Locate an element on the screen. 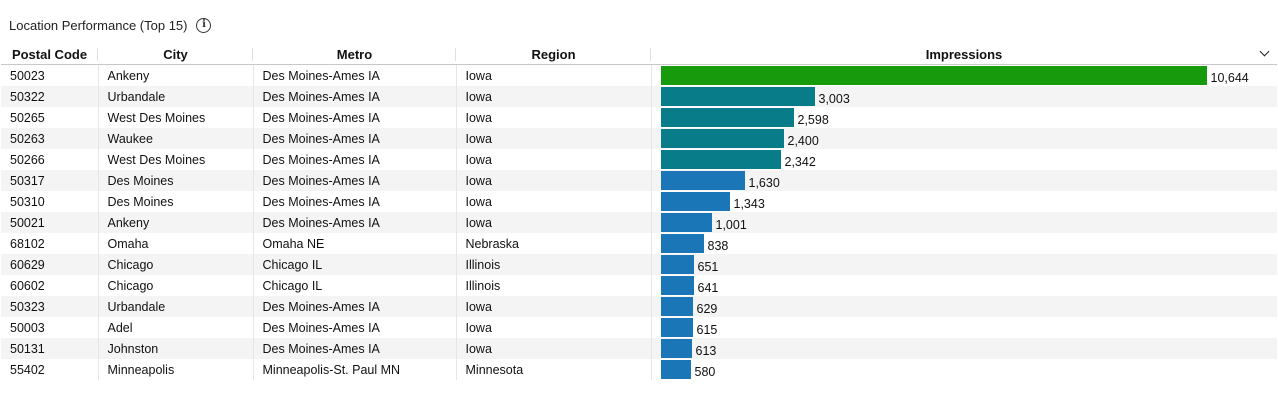 The height and width of the screenshot is (419, 1278). impressions-value-label: 10,644 is located at coordinates (1229, 78).